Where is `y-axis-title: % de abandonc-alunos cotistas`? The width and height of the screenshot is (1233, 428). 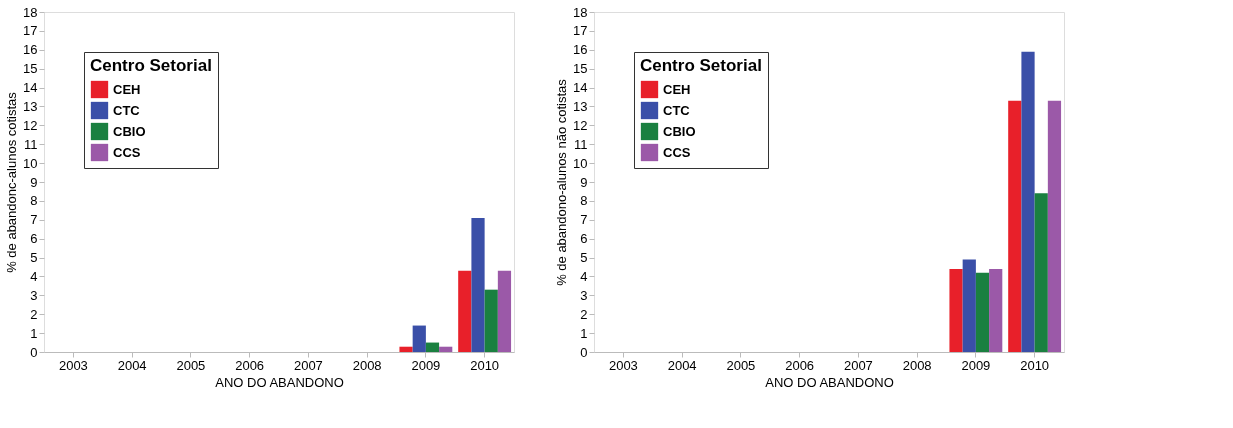
y-axis-title: % de abandonc-alunos cotistas is located at coordinates (12, 182).